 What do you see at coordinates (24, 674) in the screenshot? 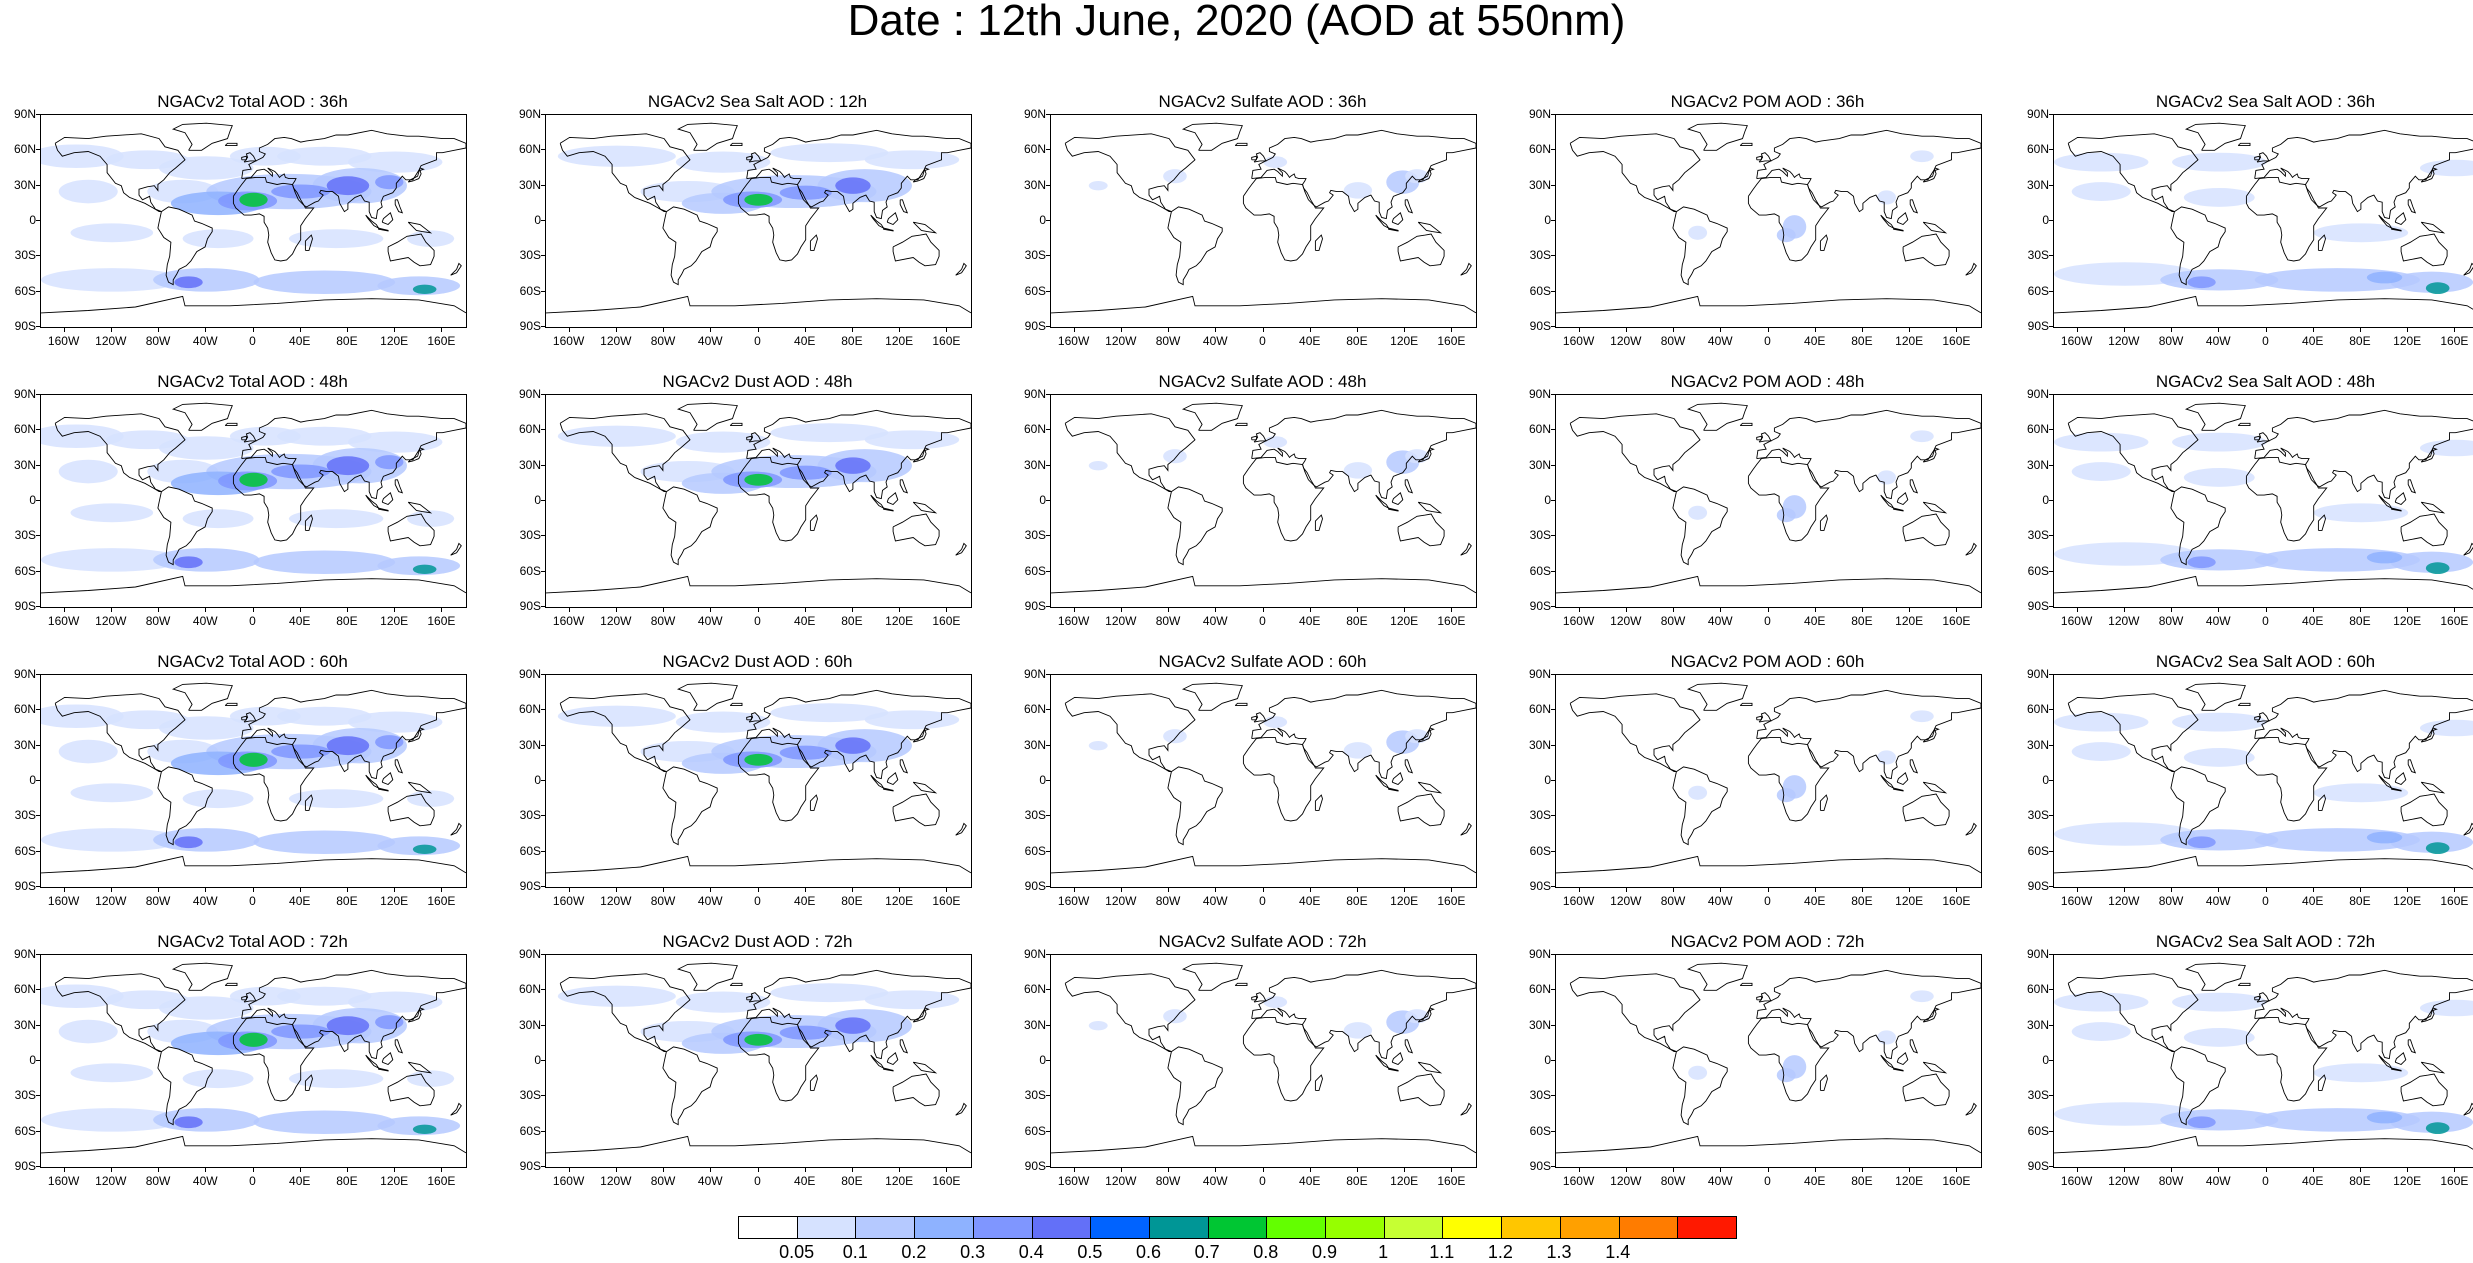
I see `latitude-tick-label: 90N` at bounding box center [24, 674].